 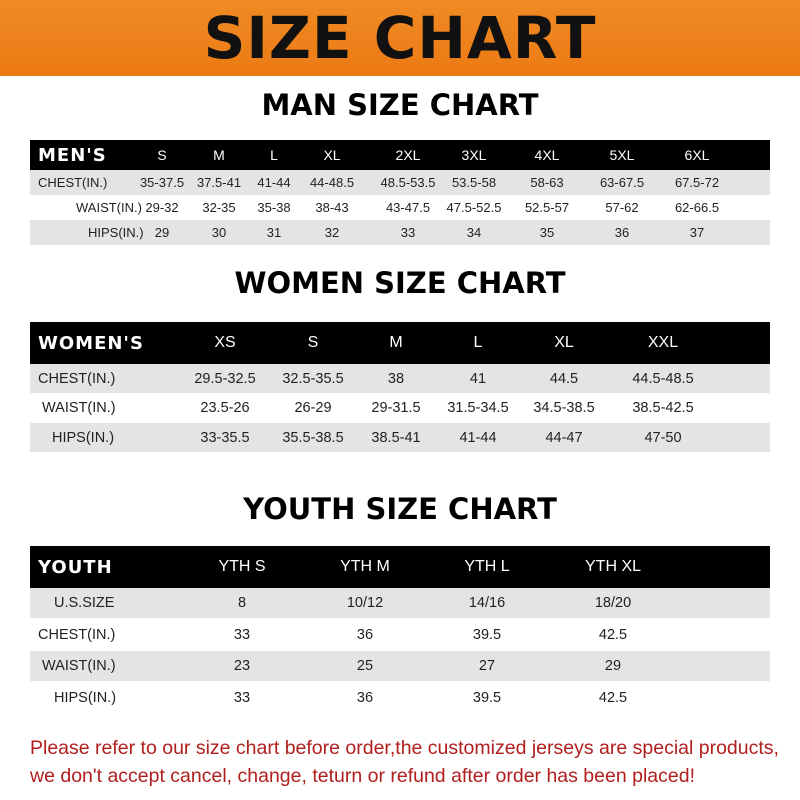 I want to click on size-header: XXL, so click(x=663, y=342).